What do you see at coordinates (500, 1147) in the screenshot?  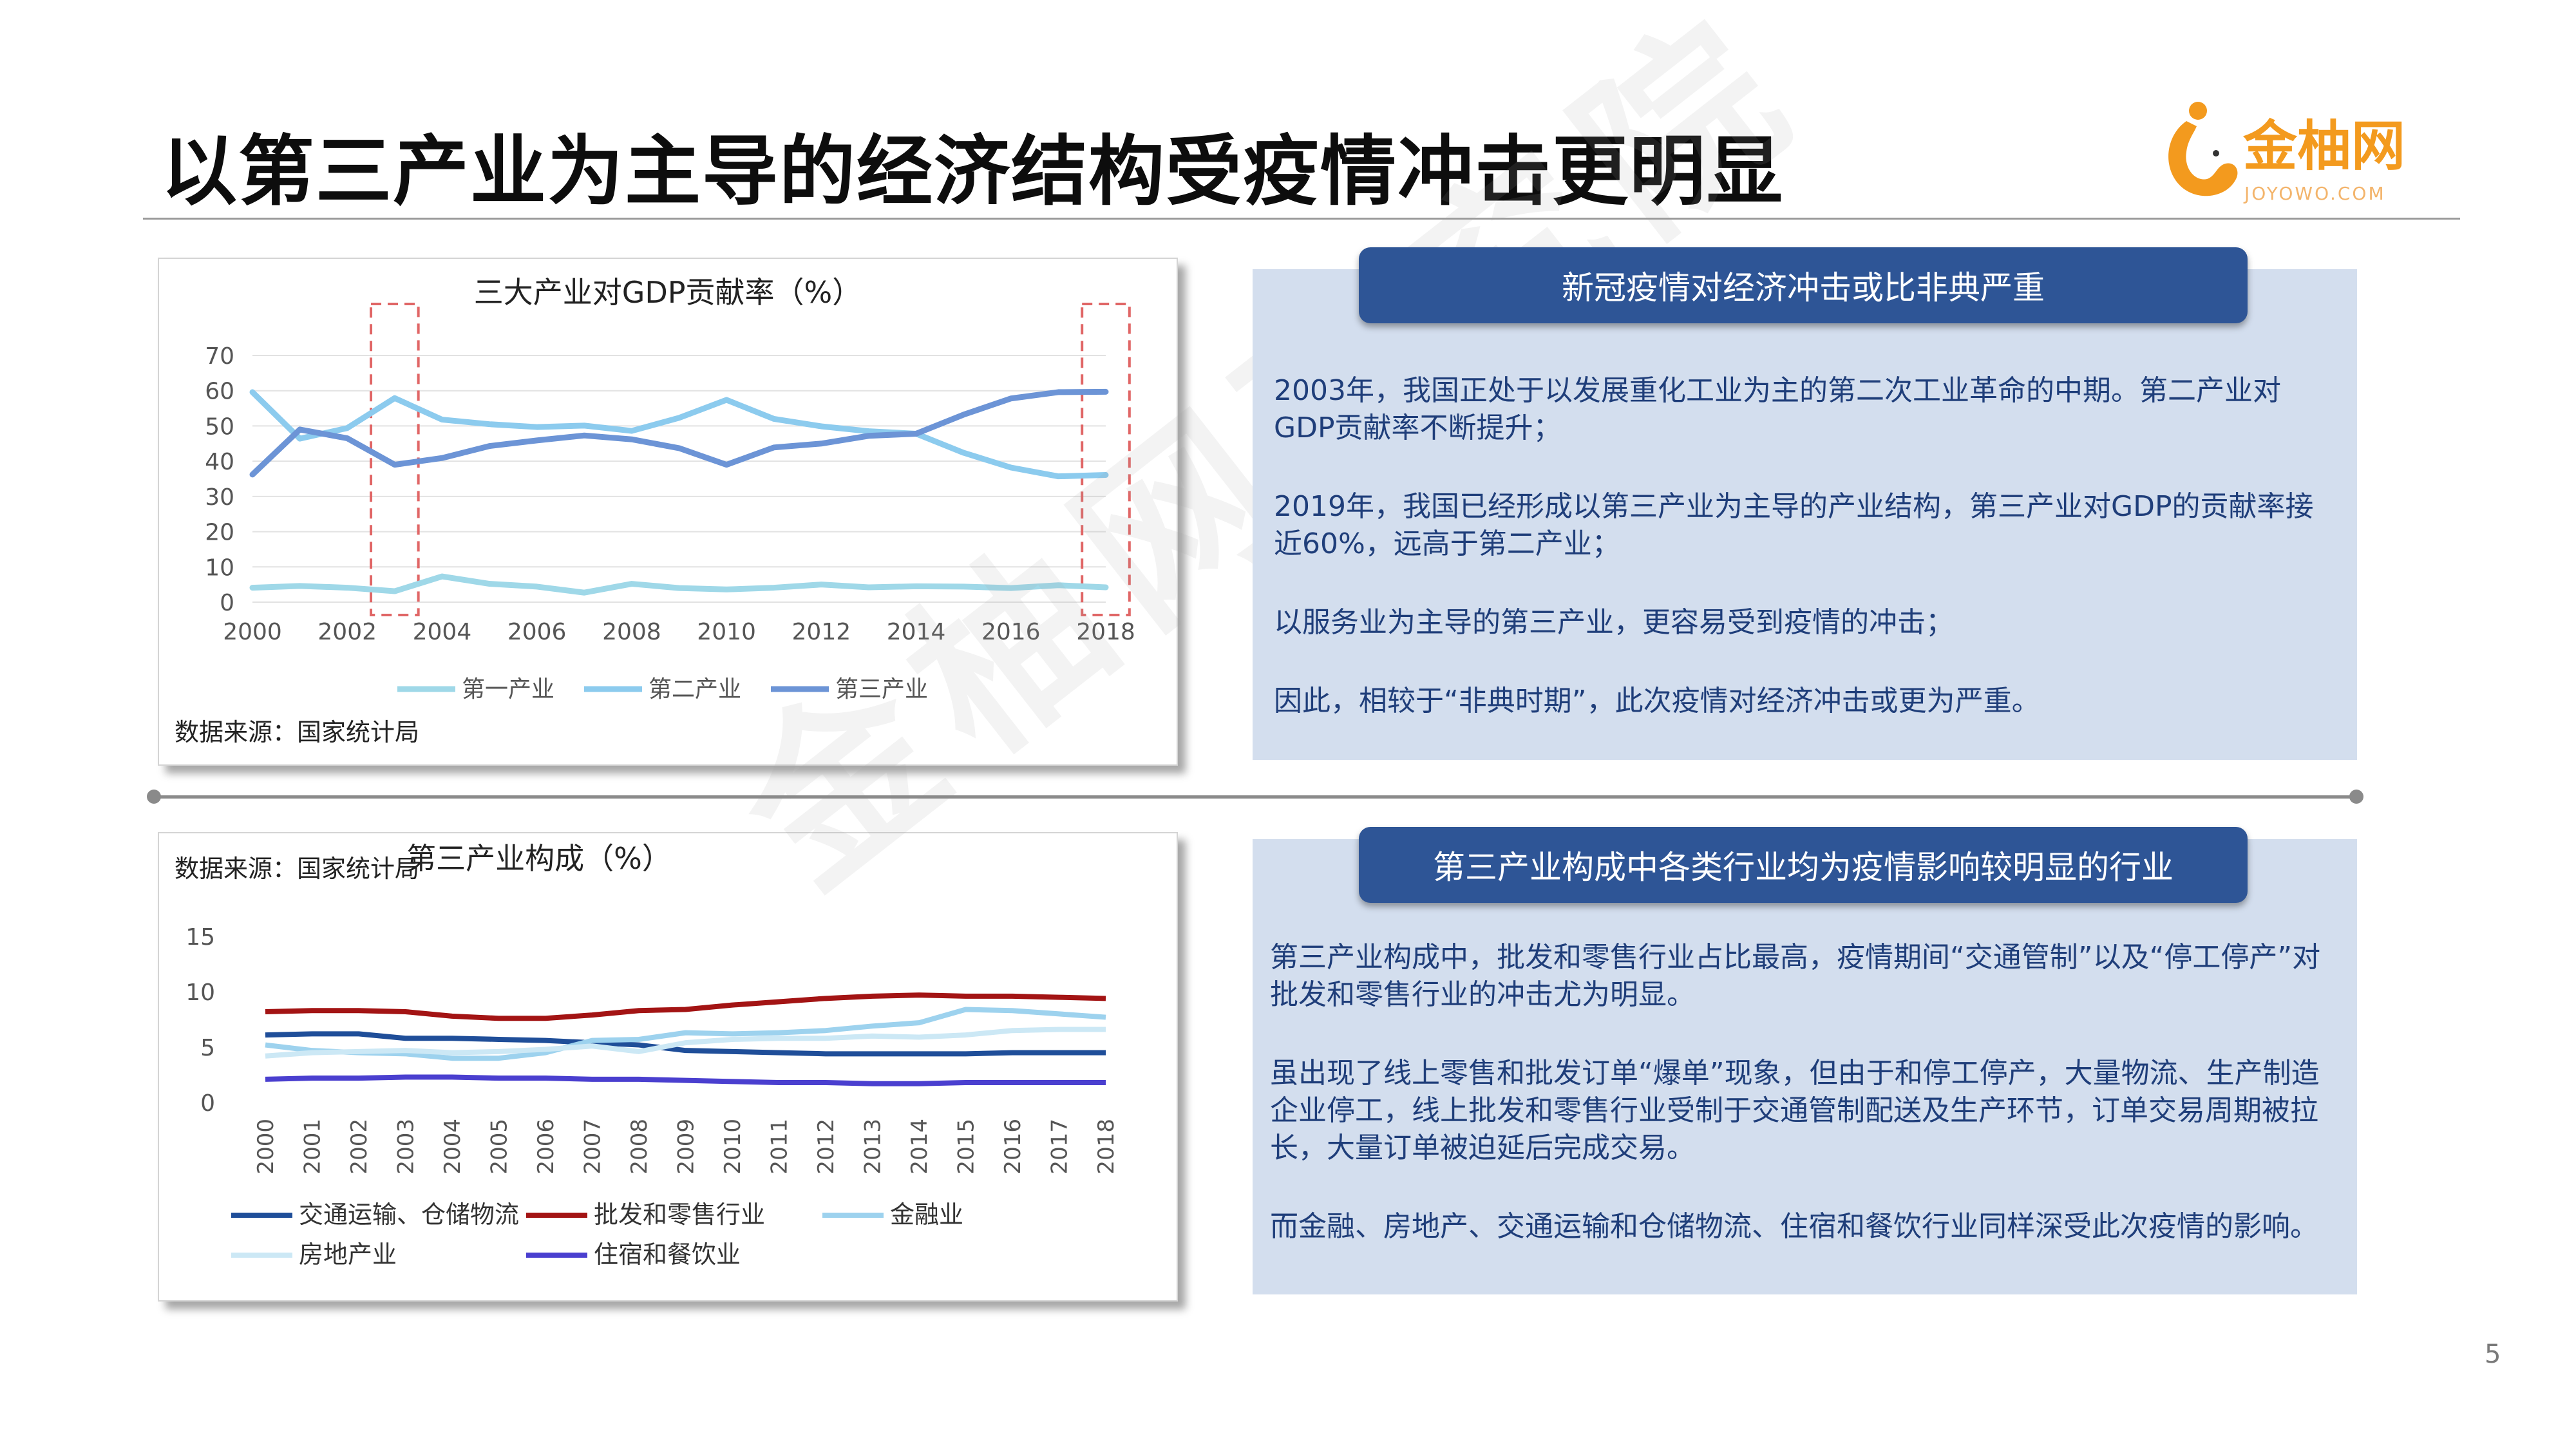 I see `x-tick-label: 2005` at bounding box center [500, 1147].